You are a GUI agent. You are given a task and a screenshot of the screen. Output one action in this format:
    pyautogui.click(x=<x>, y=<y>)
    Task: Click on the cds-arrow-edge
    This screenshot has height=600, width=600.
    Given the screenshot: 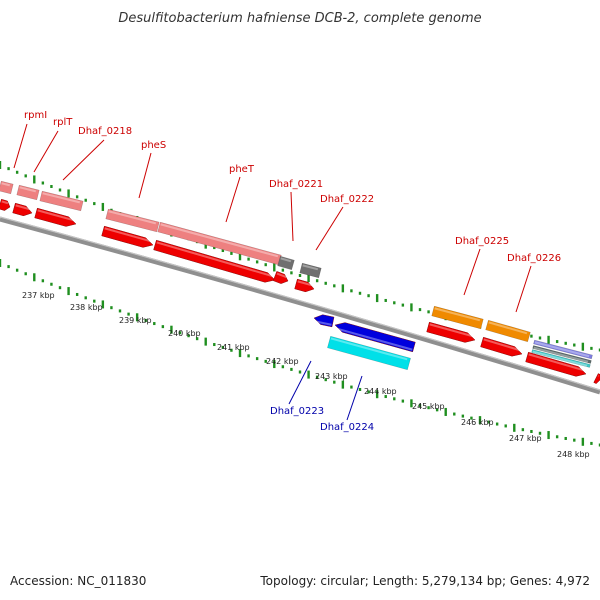 What is the action you would take?
    pyautogui.click(x=596, y=378)
    